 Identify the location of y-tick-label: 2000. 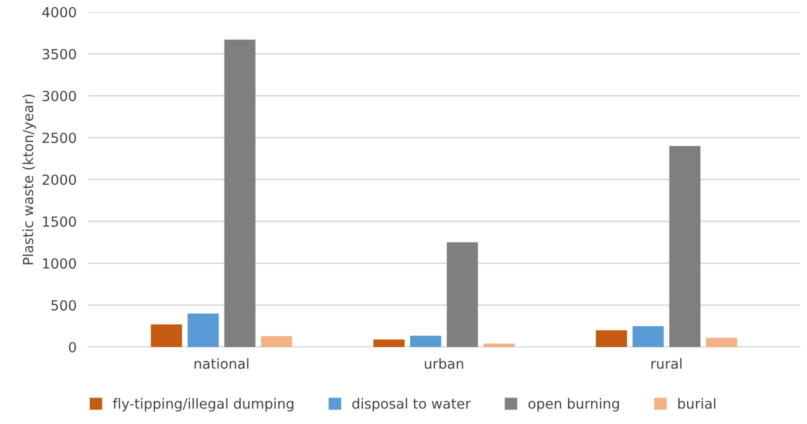
(59, 179).